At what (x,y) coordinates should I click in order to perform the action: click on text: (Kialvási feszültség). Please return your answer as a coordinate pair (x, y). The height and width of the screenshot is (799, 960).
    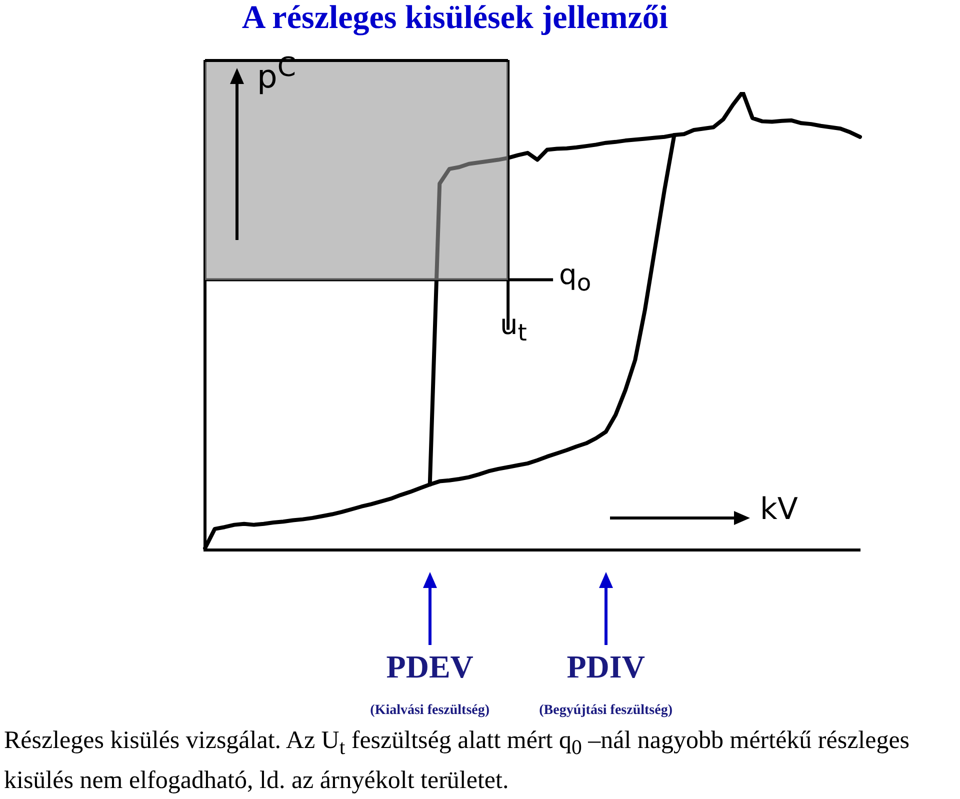
    Looking at the image, I should click on (430, 710).